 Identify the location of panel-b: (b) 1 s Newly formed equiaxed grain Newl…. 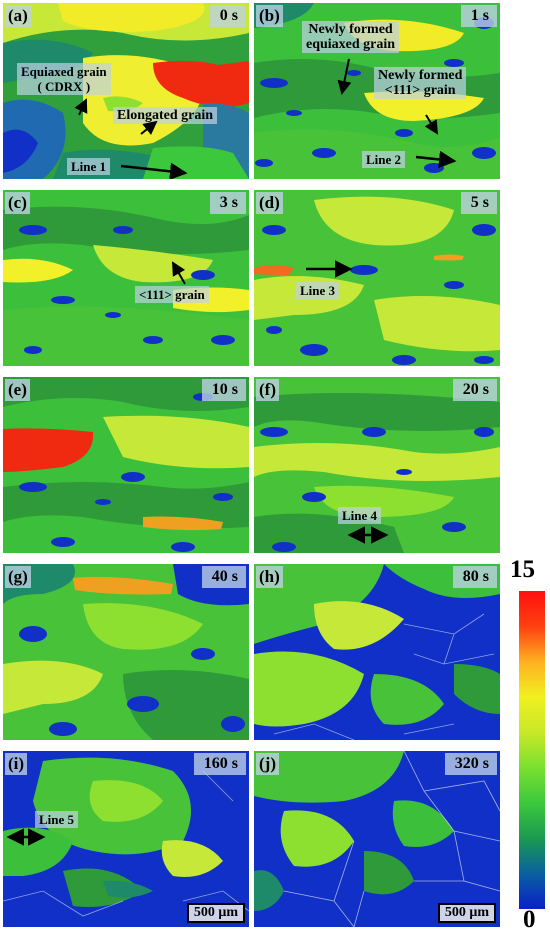
(377, 91).